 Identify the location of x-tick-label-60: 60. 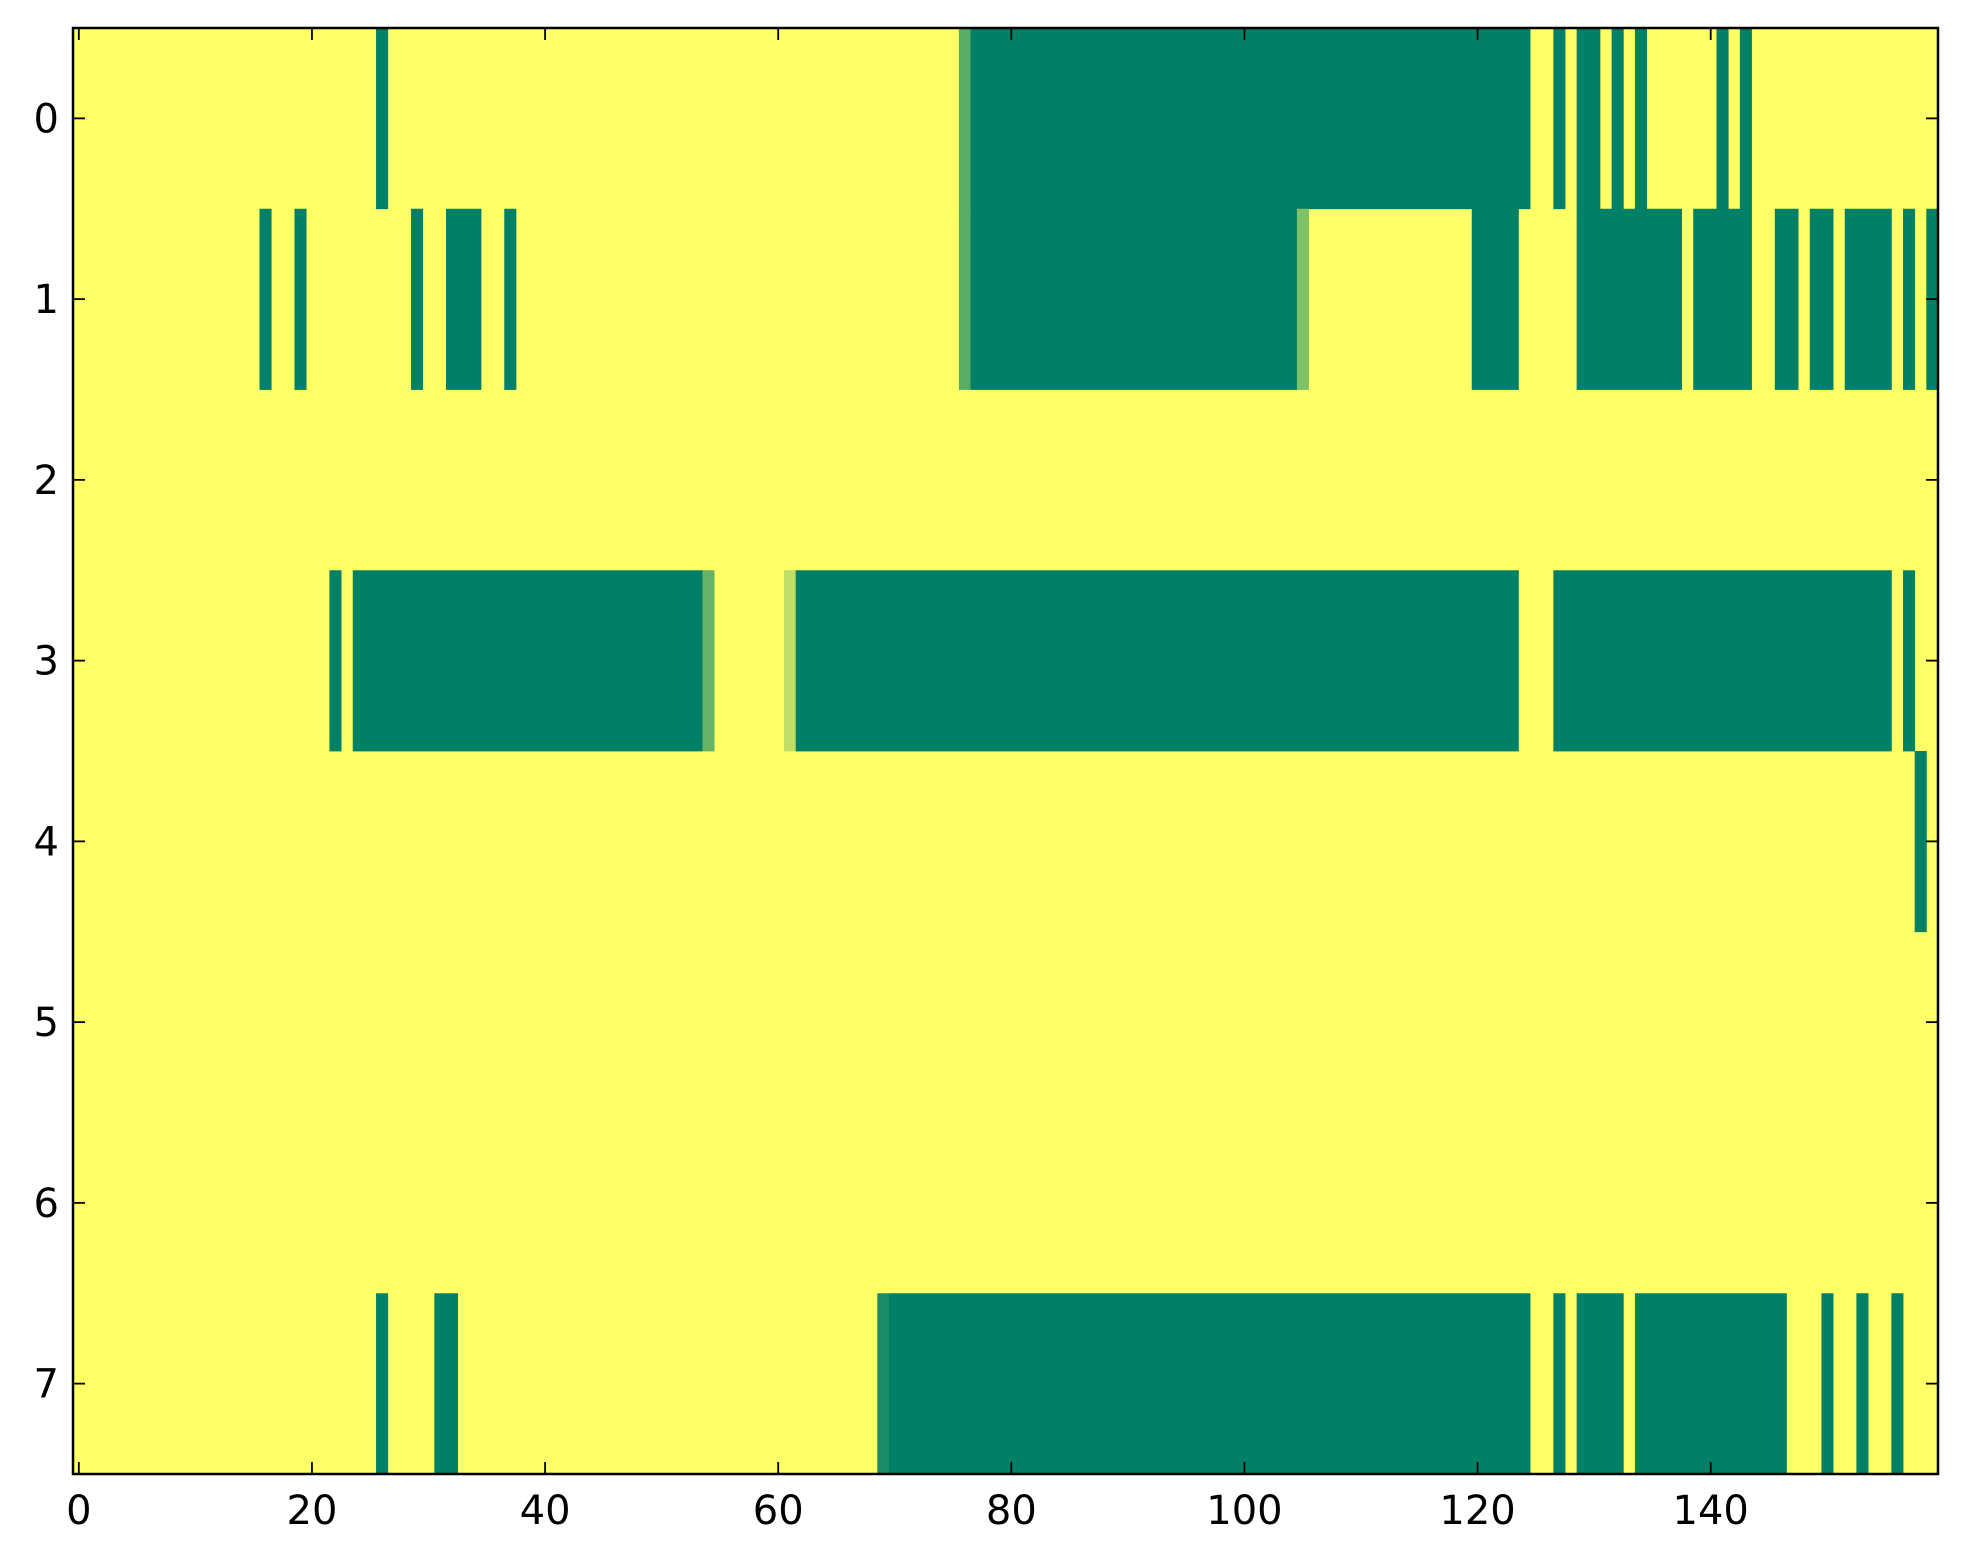
(778, 1511).